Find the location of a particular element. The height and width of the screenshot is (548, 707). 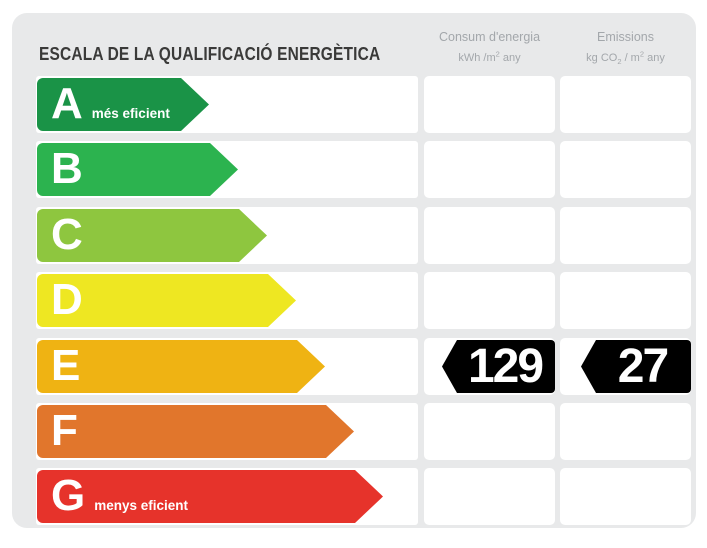

consum-column-label: Consum d'energia is located at coordinates (489, 37).